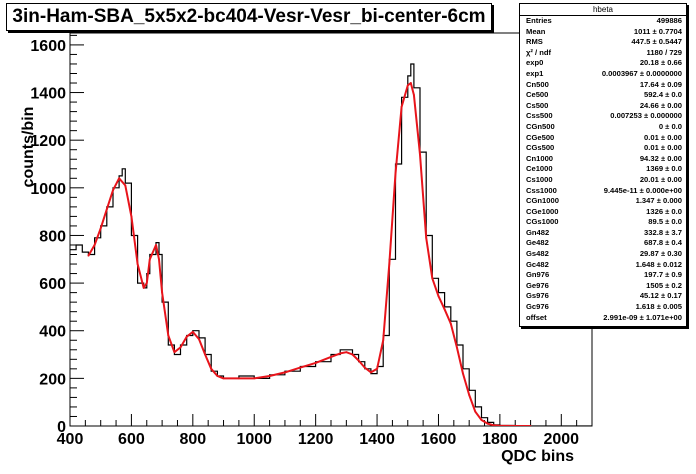  Describe the element at coordinates (603, 265) in the screenshot. I see `stats-row: Gc482 1.648 ± 0.012` at that location.